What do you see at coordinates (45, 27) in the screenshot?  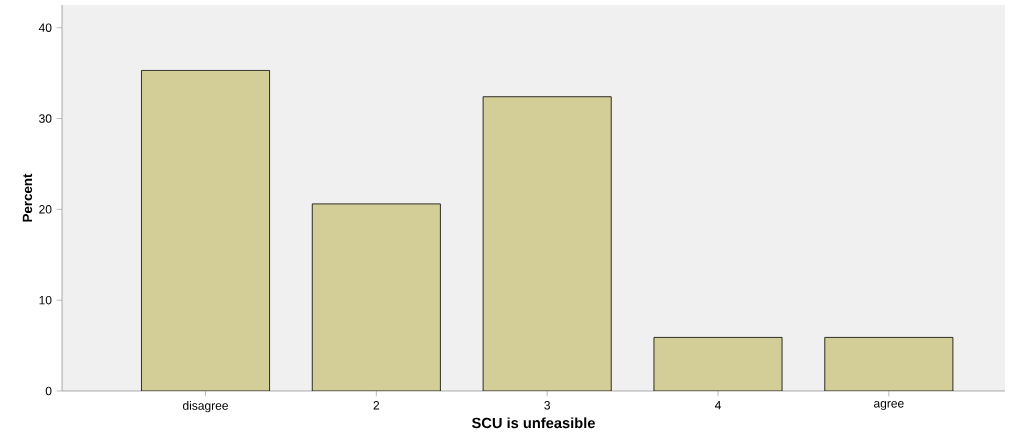 I see `y-tick-label: 40` at bounding box center [45, 27].